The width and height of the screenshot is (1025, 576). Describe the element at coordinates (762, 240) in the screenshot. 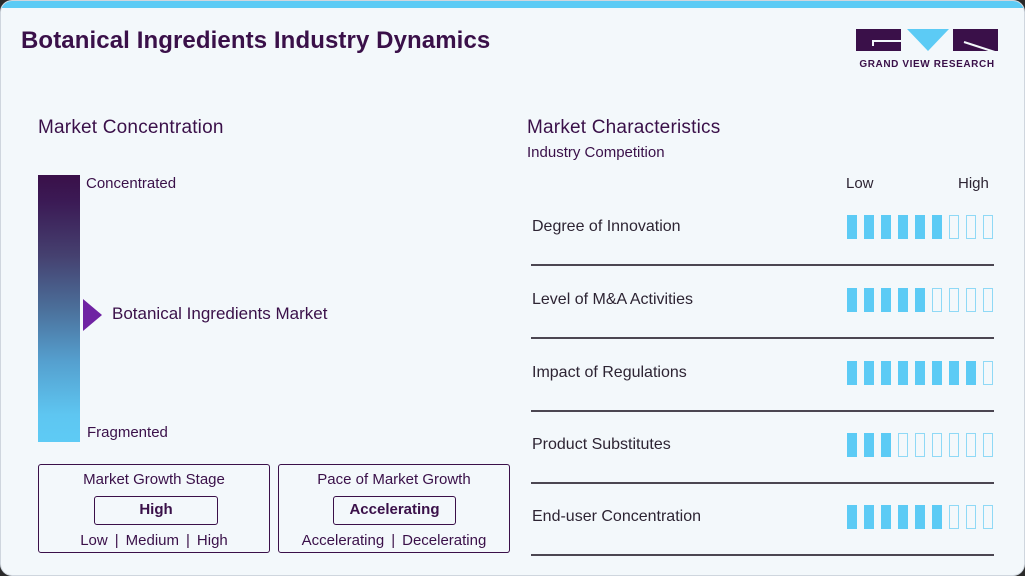

I see `characteristic-row: Degree of Innovation` at that location.